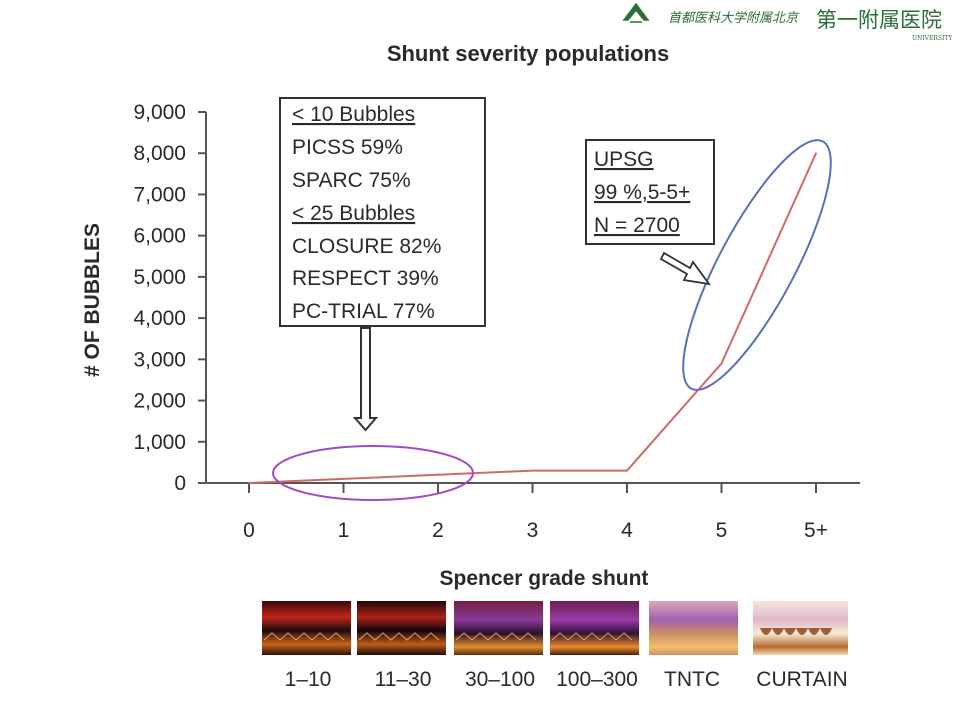 This screenshot has height=720, width=960. Describe the element at coordinates (351, 180) in the screenshot. I see `box-line: SPARC 75%` at that location.